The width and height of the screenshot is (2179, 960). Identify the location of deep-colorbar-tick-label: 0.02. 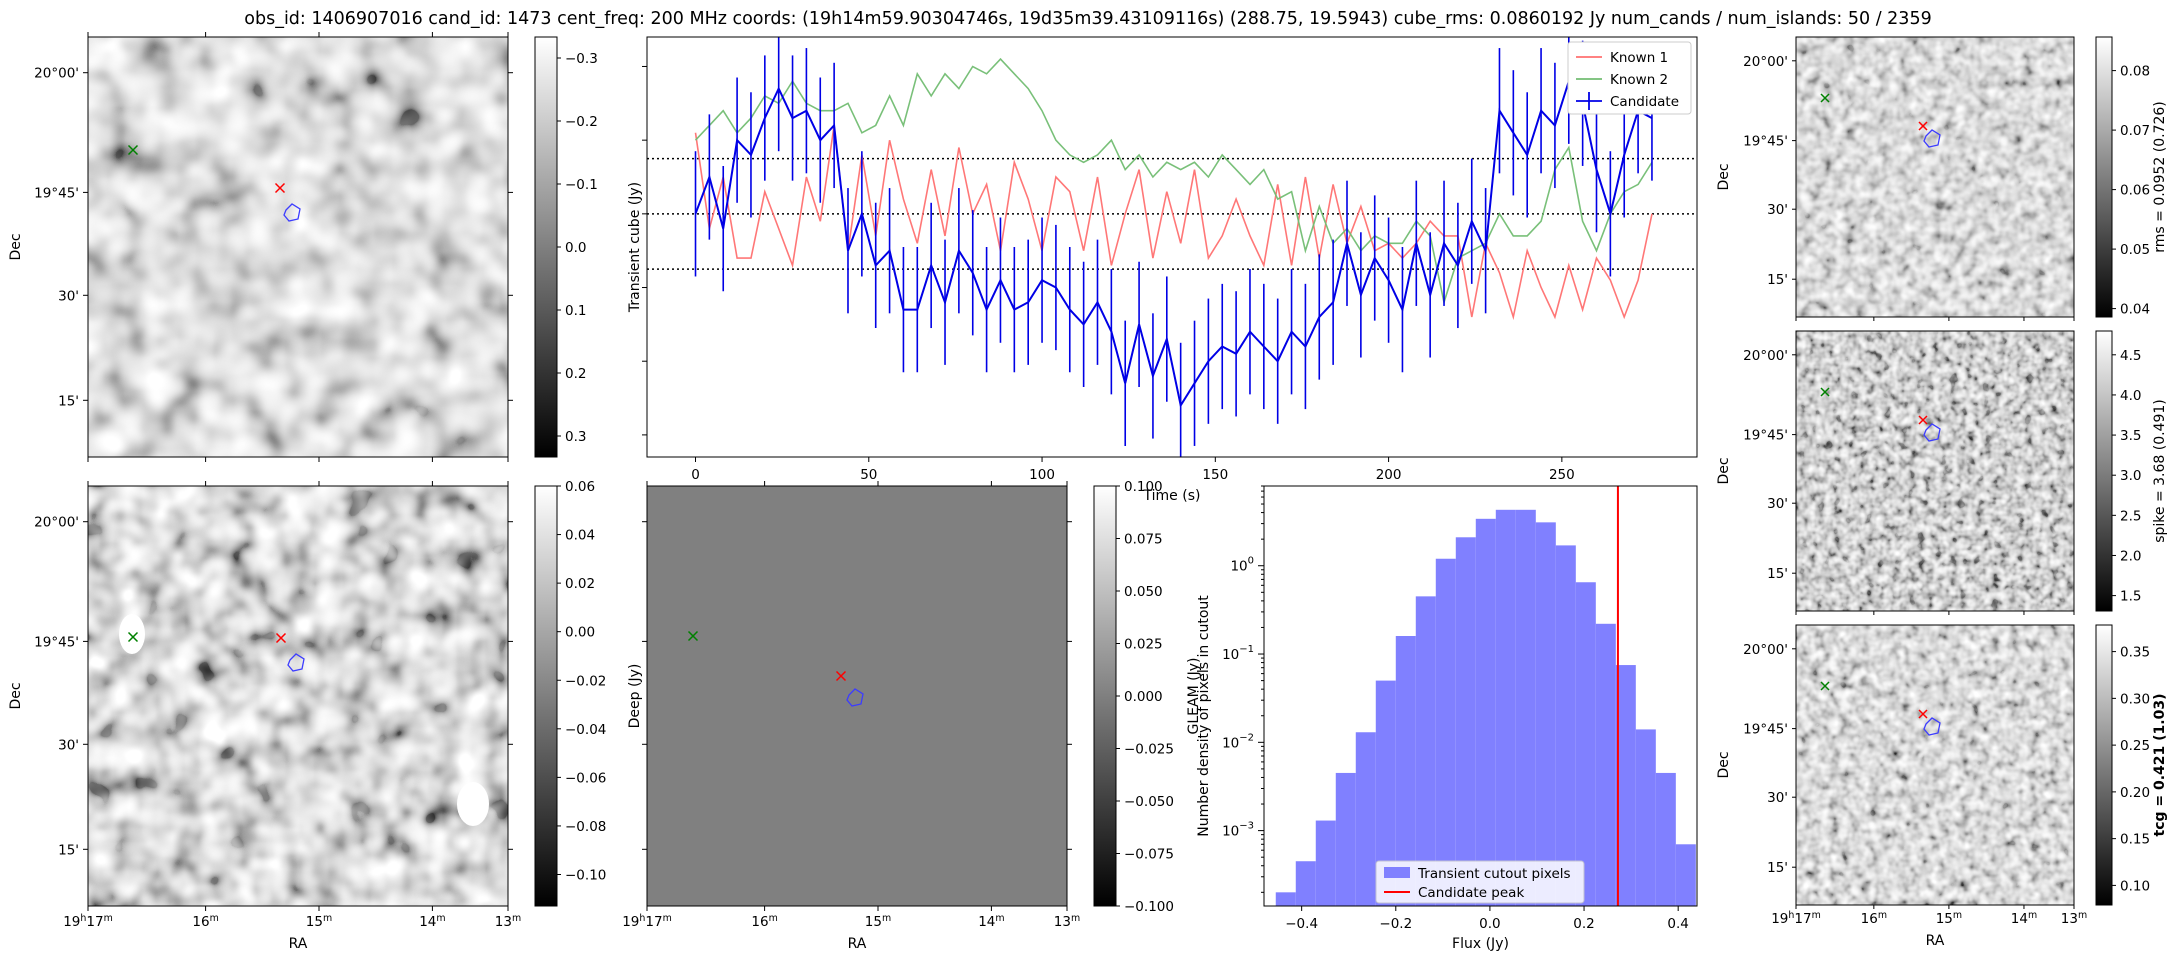
(580, 584).